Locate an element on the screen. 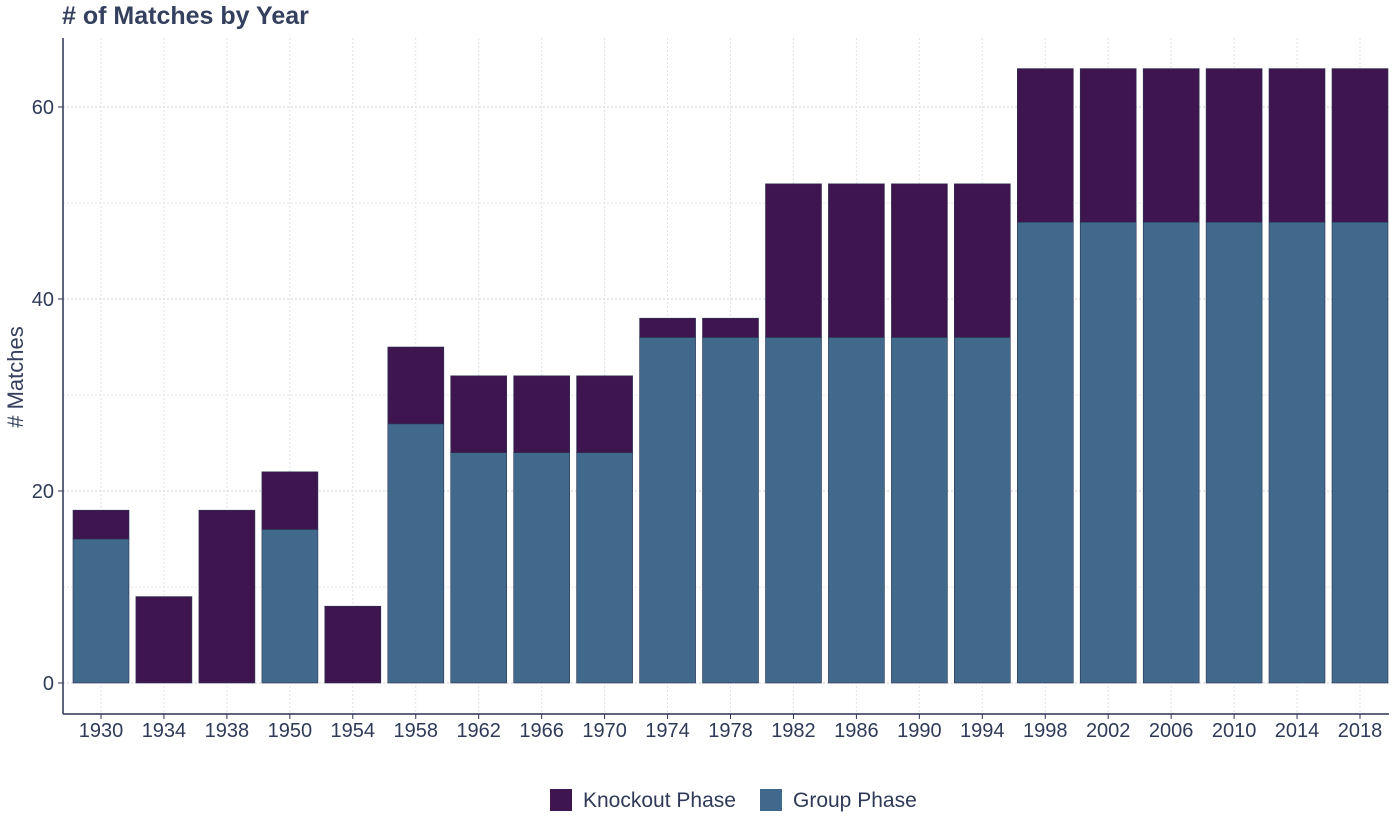 This screenshot has height=822, width=1400. x-tick-label: 1950 is located at coordinates (290, 731).